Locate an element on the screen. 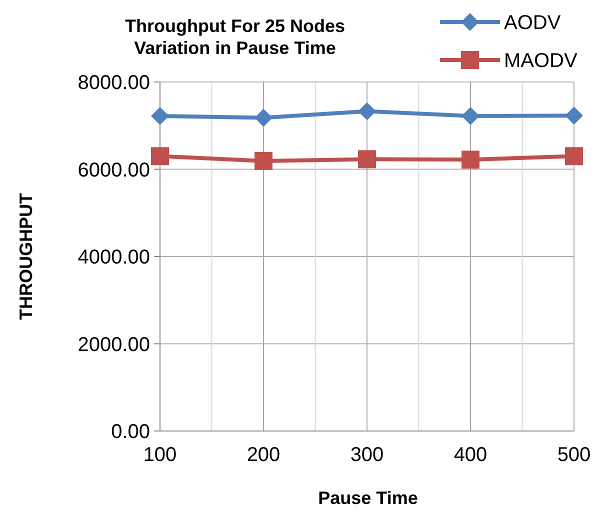 Image resolution: width=606 pixels, height=516 pixels. y-tick-label: 4000.00 is located at coordinates (114, 257).